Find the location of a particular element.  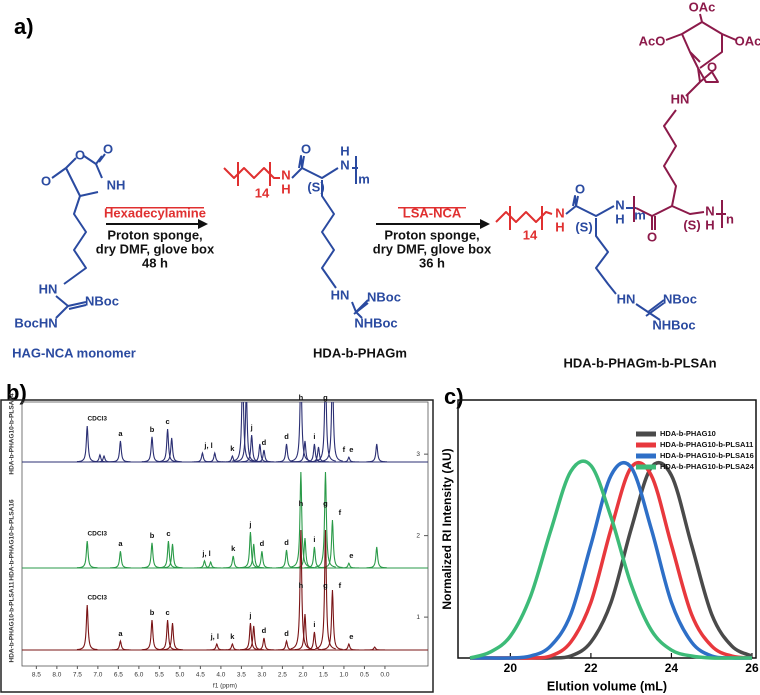

x-tick-label: 1.5 is located at coordinates (323, 675).